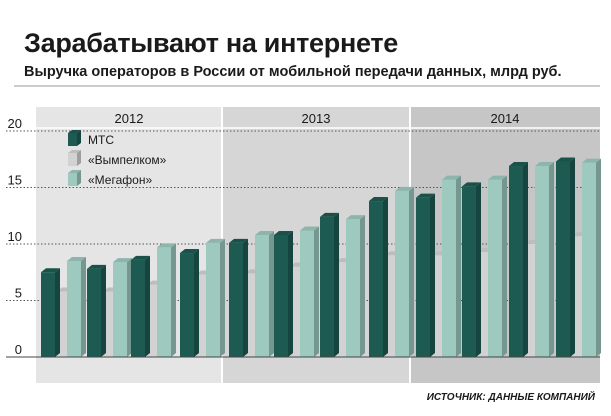 The image size is (611, 416). I want to click on y-tick-label: 15, so click(15, 180).